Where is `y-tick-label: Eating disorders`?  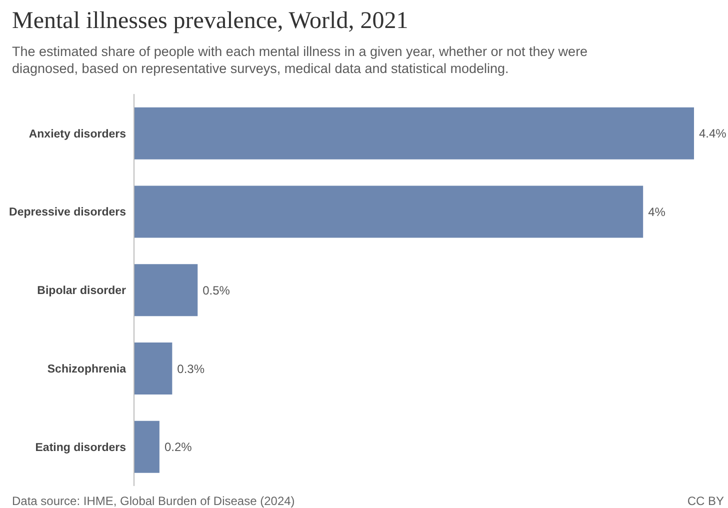 y-tick-label: Eating disorders is located at coordinates (80, 448).